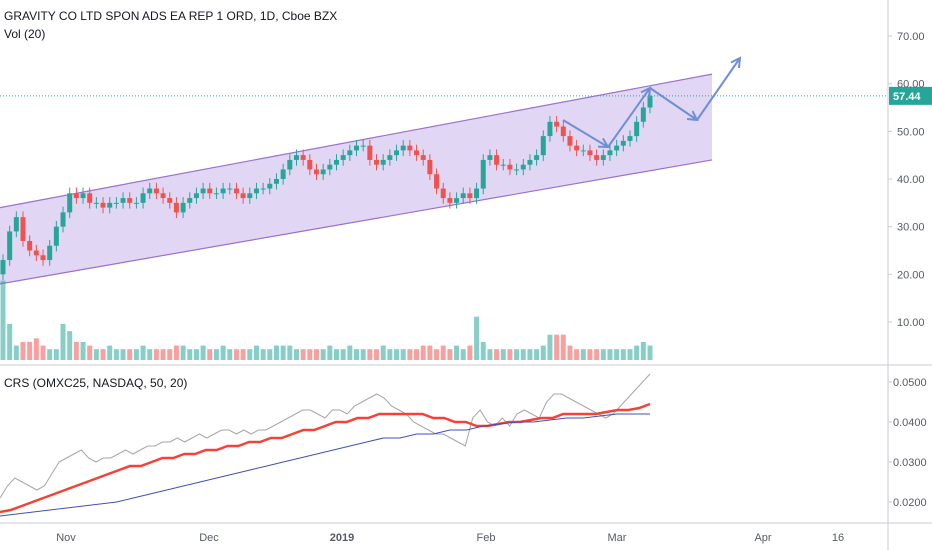 This screenshot has width=932, height=550. What do you see at coordinates (910, 423) in the screenshot?
I see `crs-tick-label: 0.0400` at bounding box center [910, 423].